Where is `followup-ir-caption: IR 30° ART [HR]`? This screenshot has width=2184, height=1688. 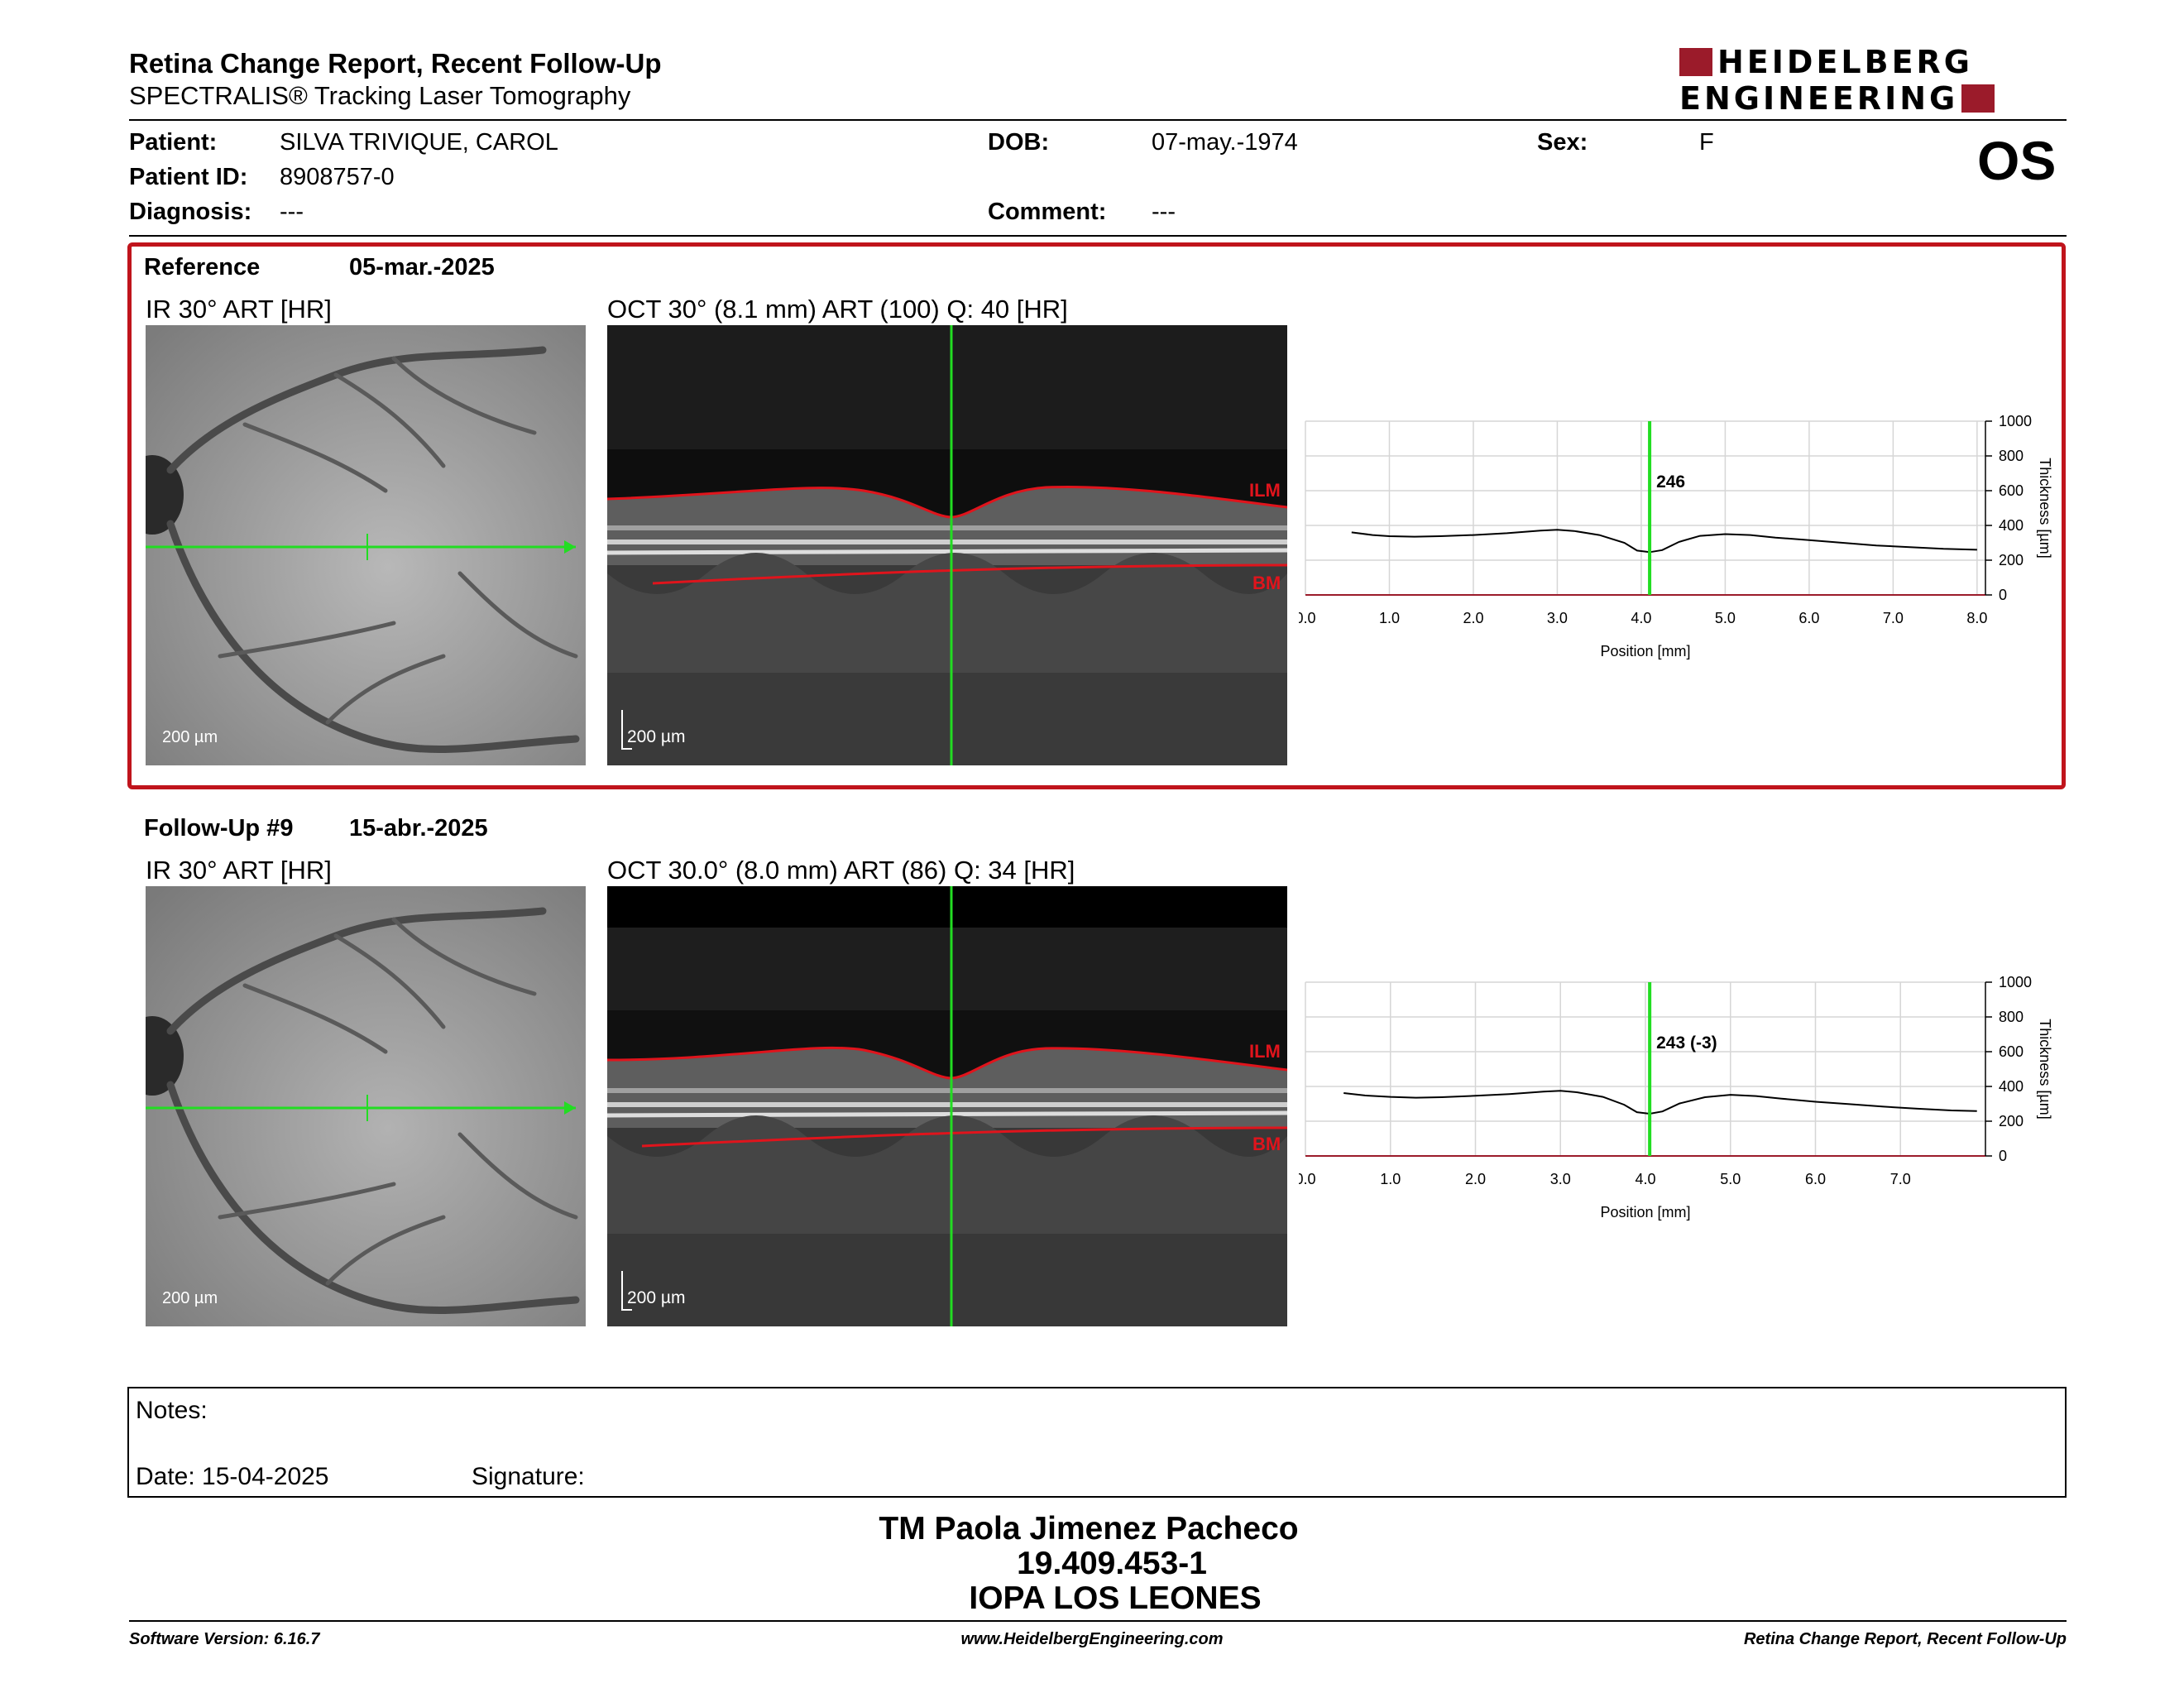
followup-ir-caption: IR 30° ART [HR] is located at coordinates (239, 870).